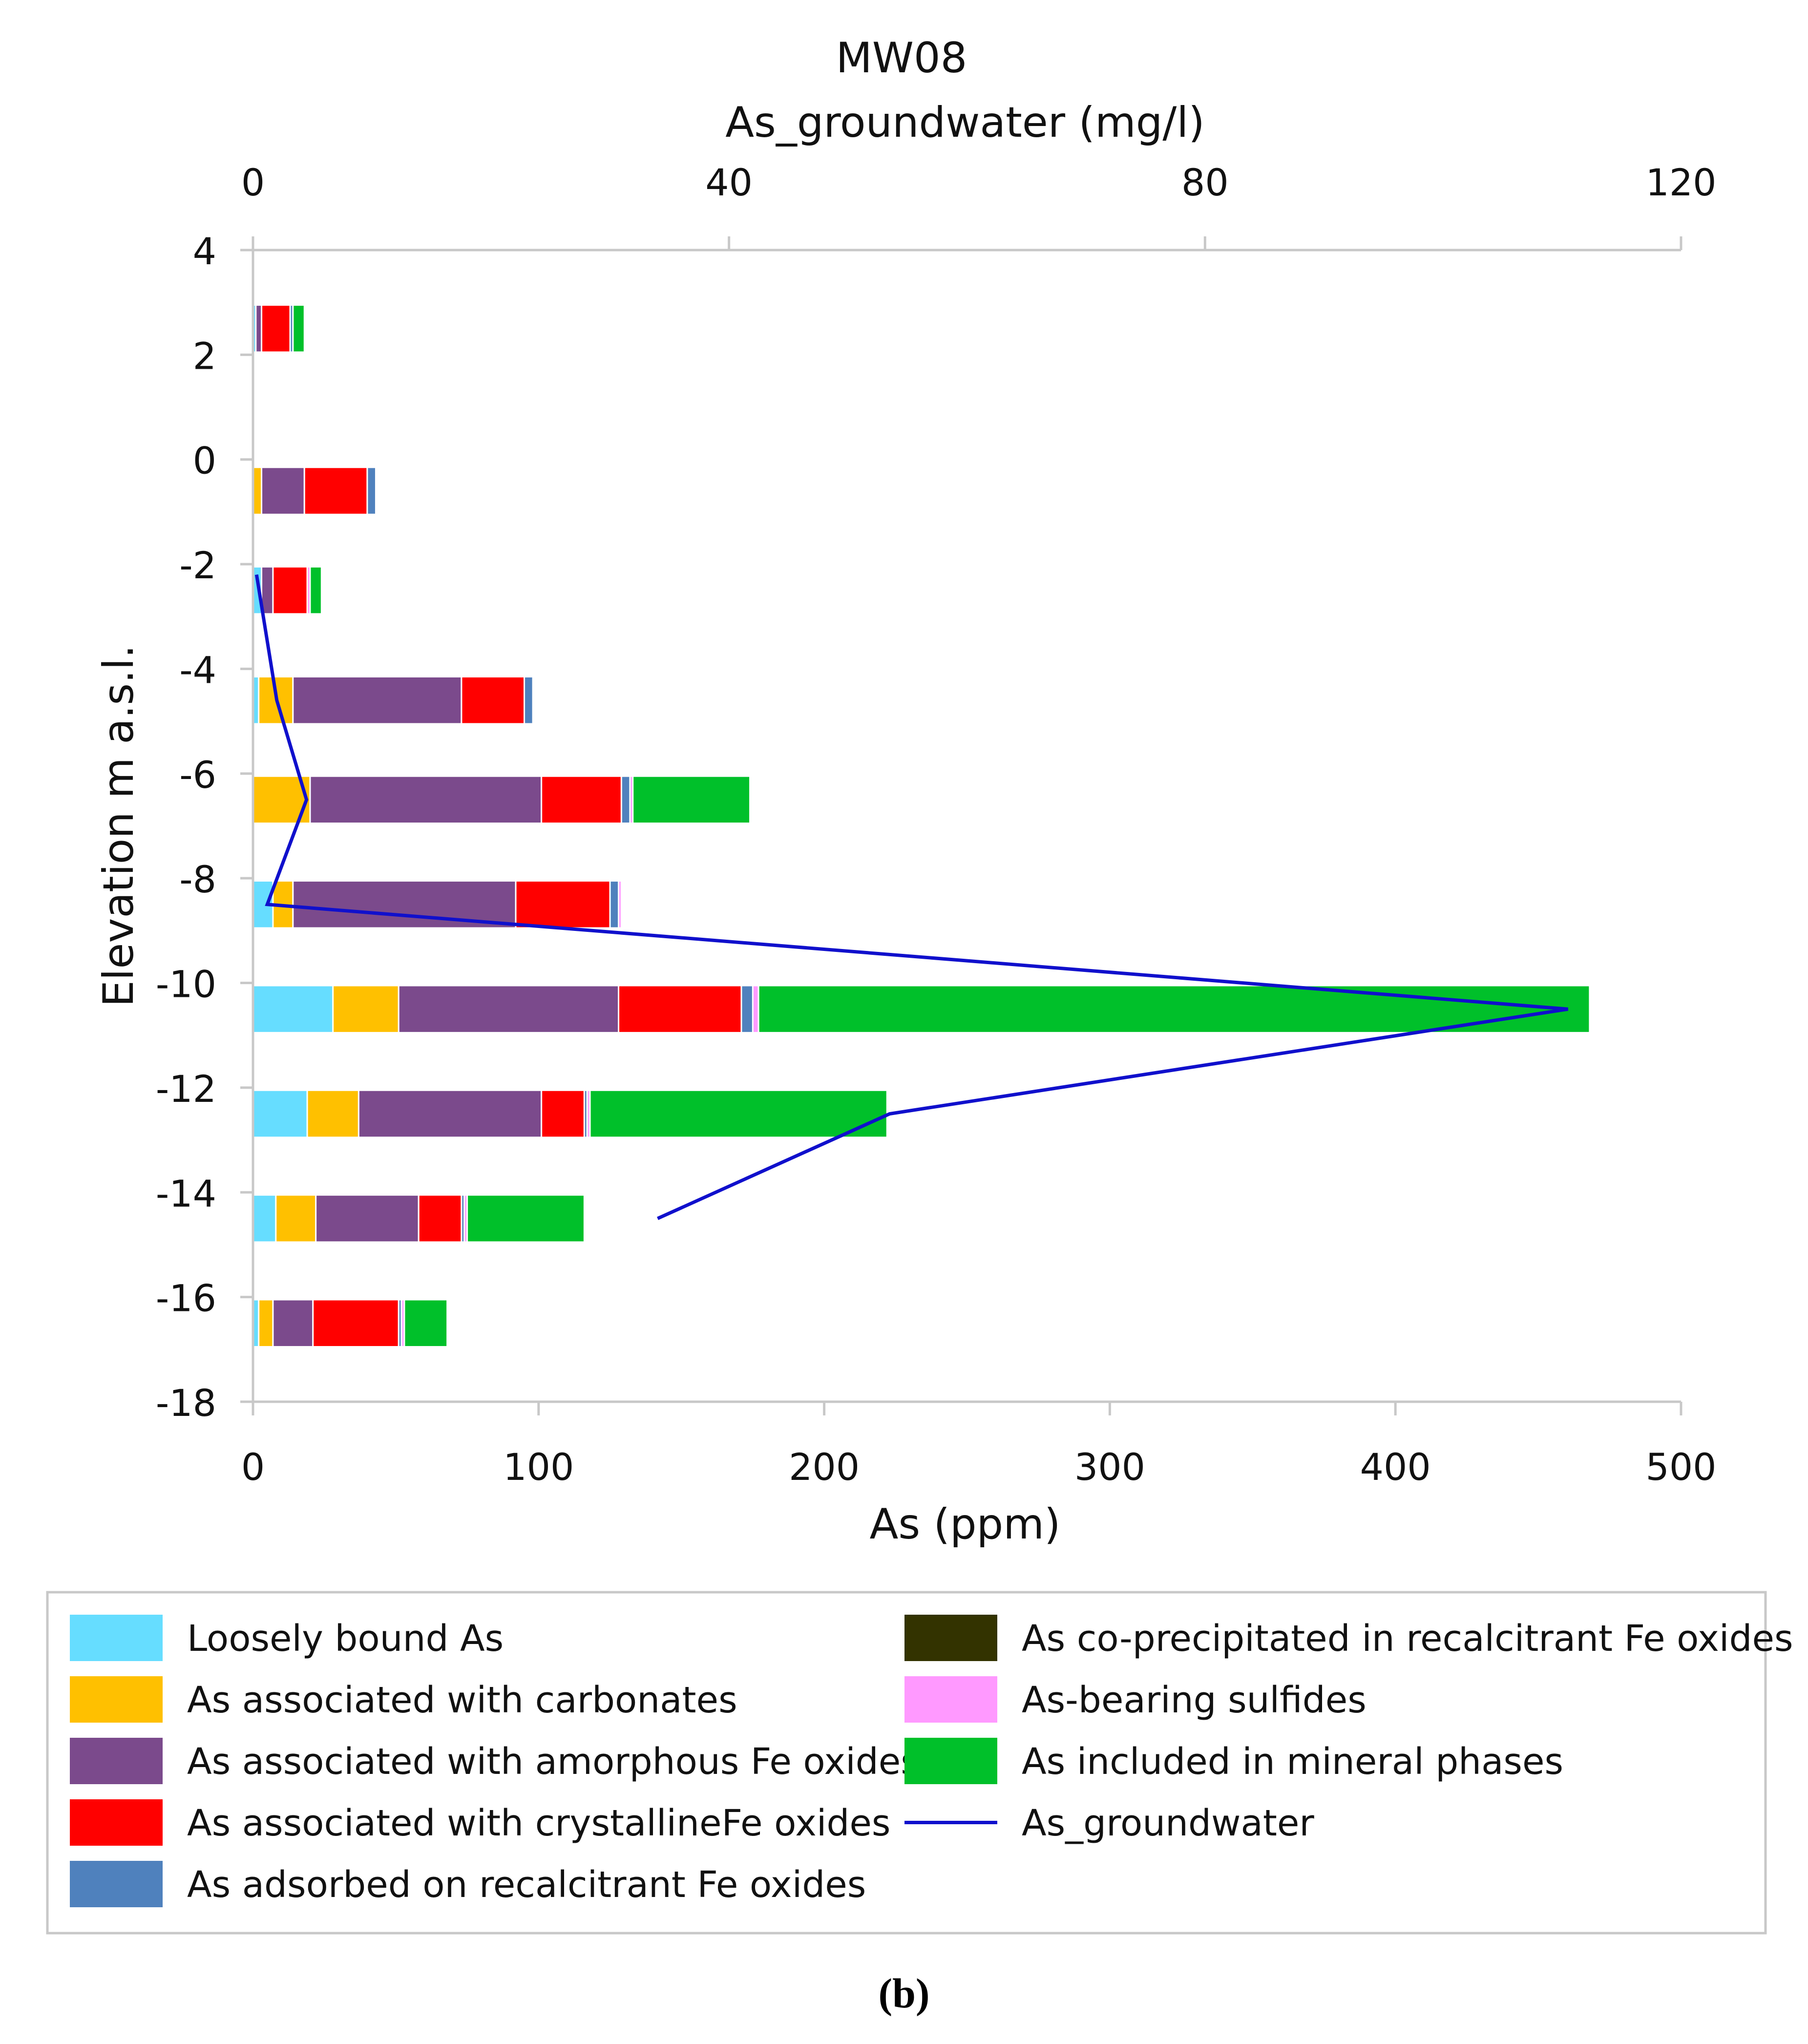  Describe the element at coordinates (186, 1298) in the screenshot. I see `y-tick-label: -16` at that location.